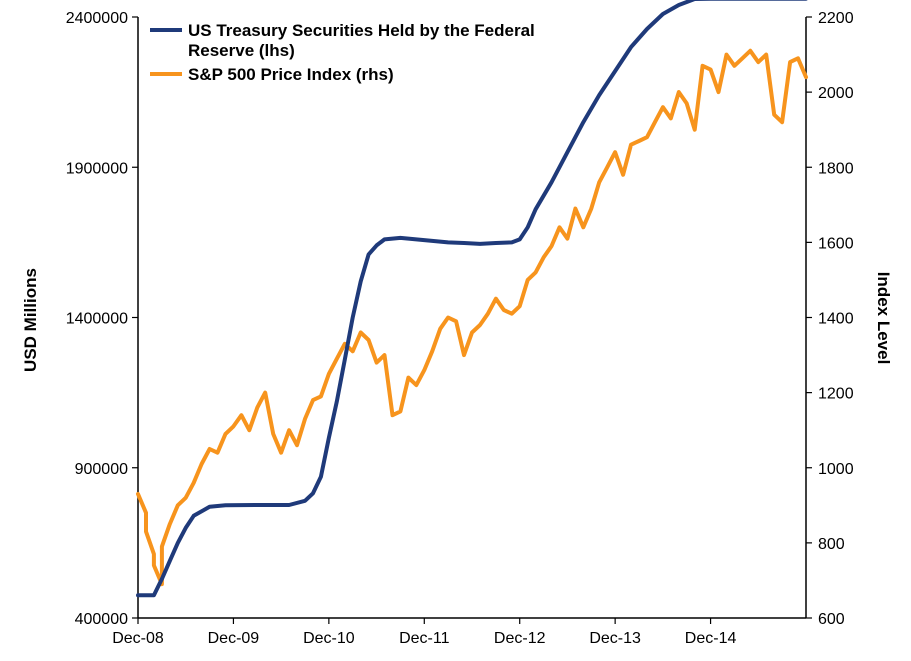 Image resolution: width=911 pixels, height=661 pixels. I want to click on legend-label: S&P 500 Price Index (rhs), so click(291, 74).